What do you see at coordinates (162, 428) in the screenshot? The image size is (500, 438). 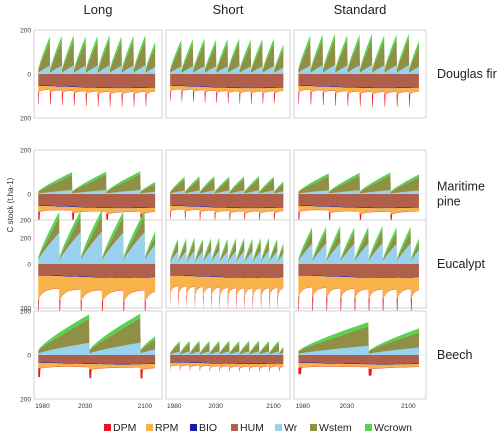 I see `legend-item-rpm: RPM` at bounding box center [162, 428].